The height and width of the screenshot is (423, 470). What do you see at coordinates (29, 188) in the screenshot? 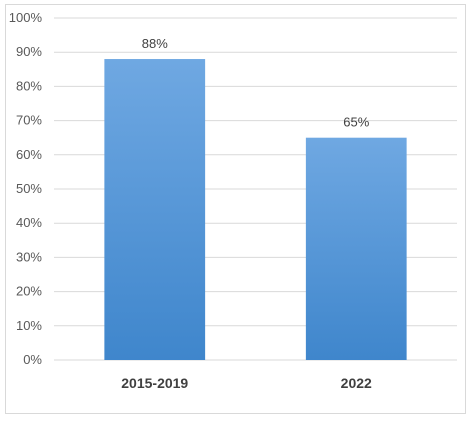
I see `y-tick-label: 50%` at bounding box center [29, 188].